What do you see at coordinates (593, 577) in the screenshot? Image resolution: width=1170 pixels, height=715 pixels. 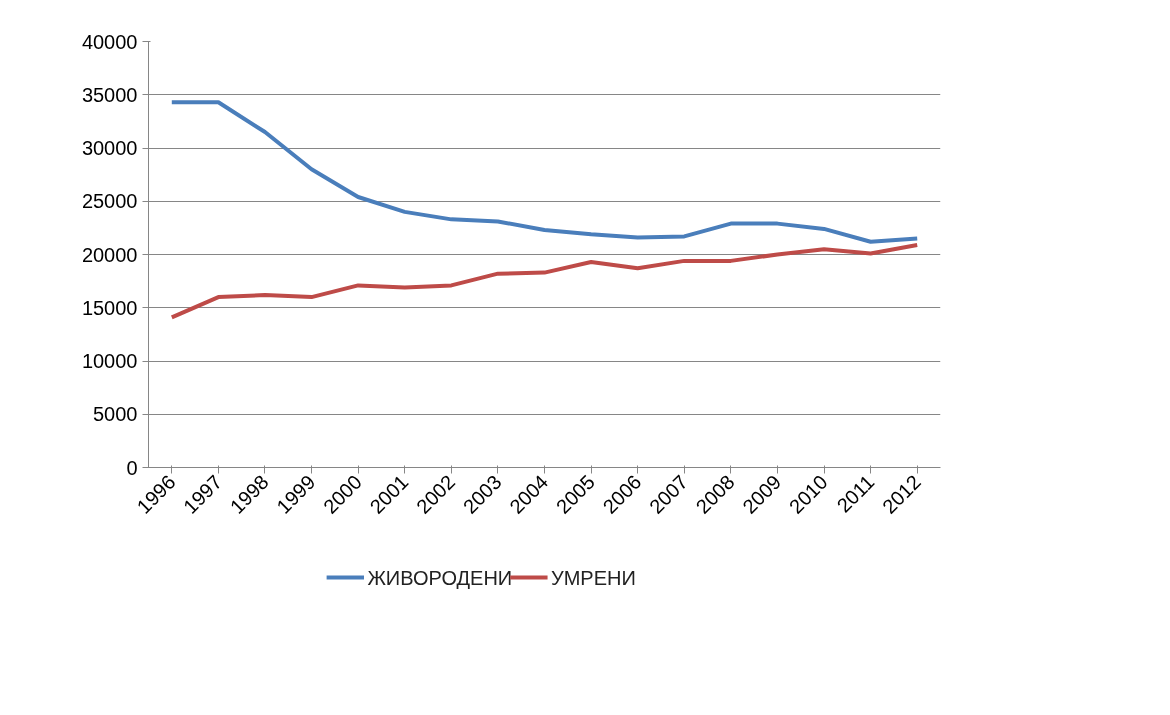 I see `legend-label: УМРЕНИ` at bounding box center [593, 577].